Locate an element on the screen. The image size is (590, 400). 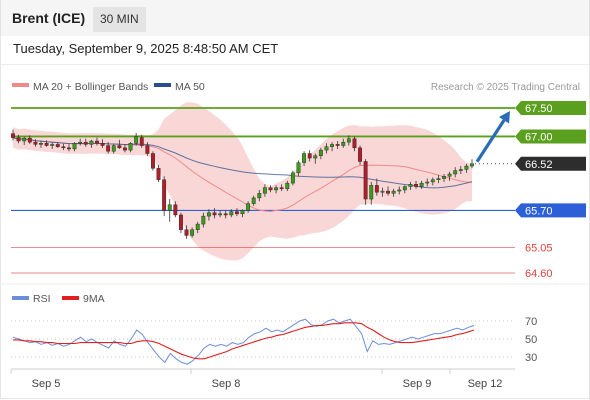
rsi-line is located at coordinates (243, 341).